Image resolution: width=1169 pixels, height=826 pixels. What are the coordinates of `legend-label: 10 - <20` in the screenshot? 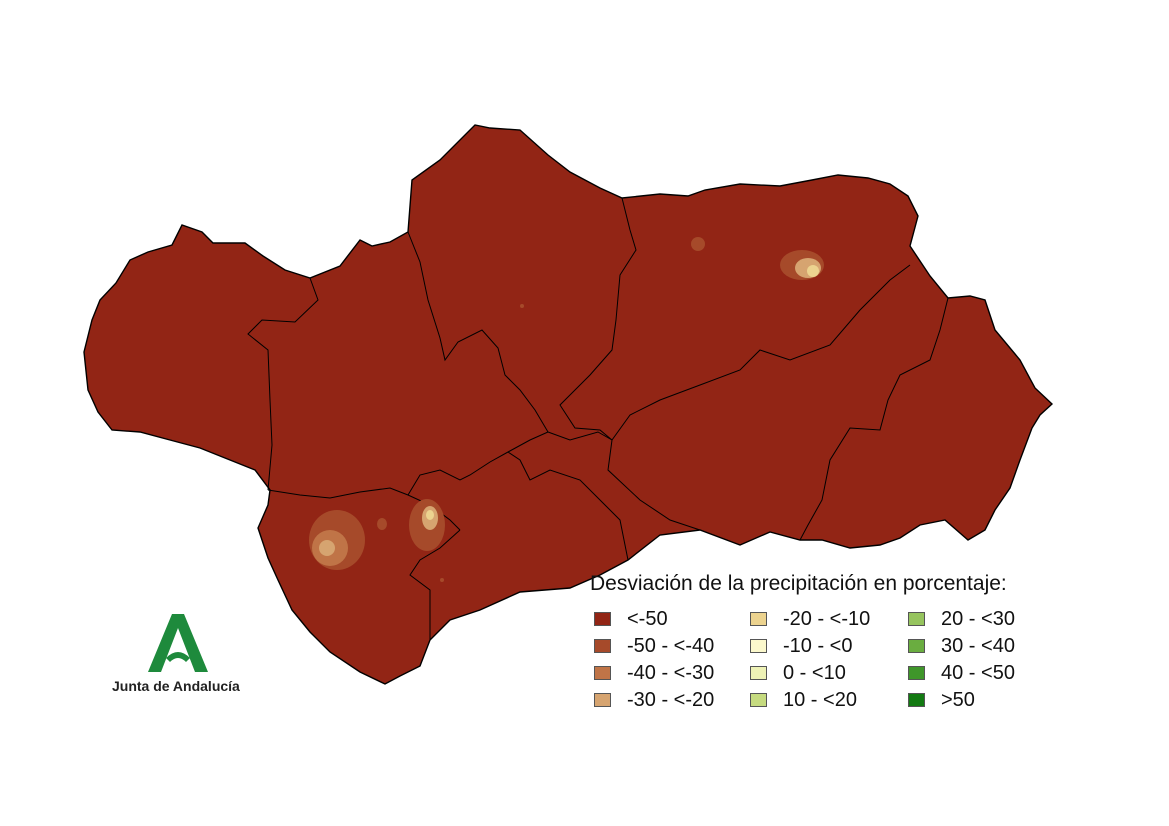 It's located at (820, 699).